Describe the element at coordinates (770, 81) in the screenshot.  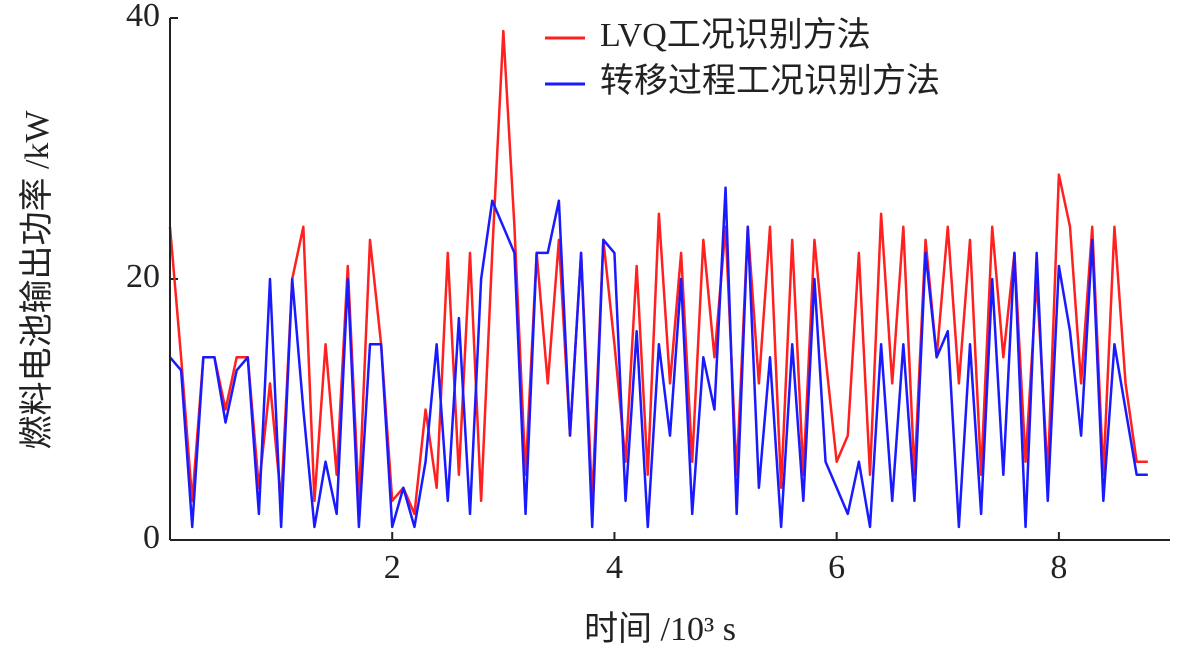
I see `legend-label: 转移过程工况识别方法` at that location.